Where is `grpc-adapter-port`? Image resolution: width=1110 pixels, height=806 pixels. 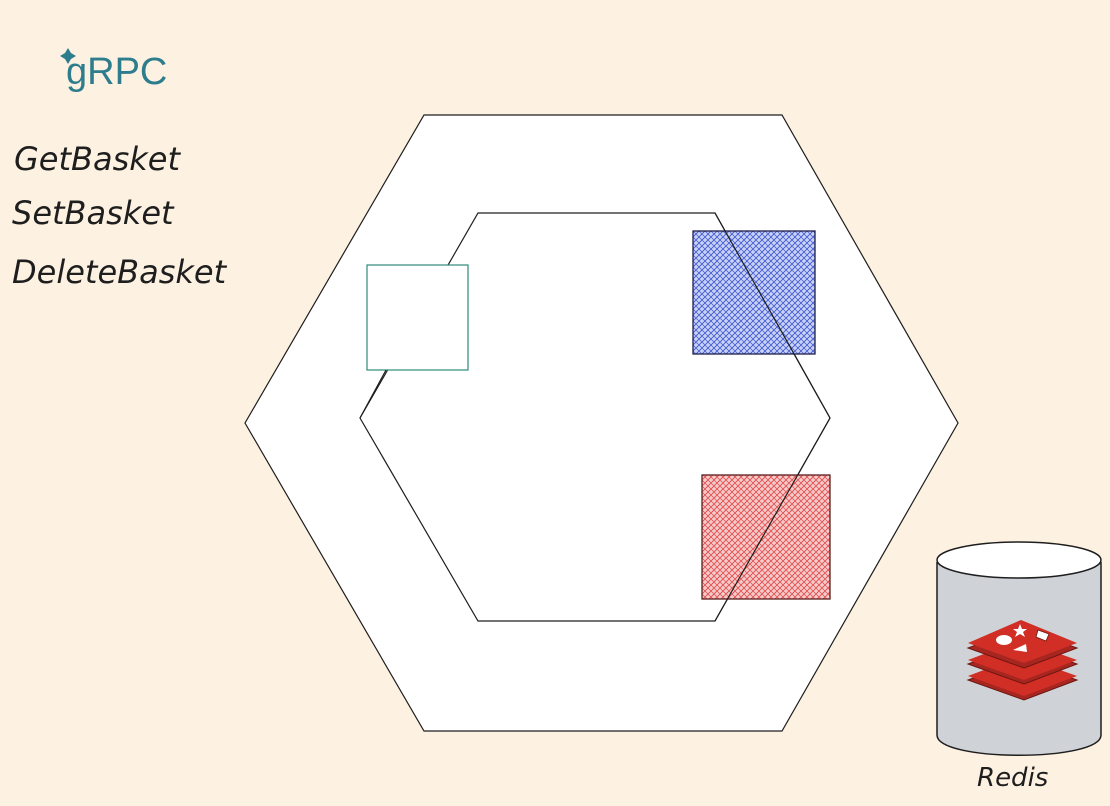
grpc-adapter-port is located at coordinates (417, 317).